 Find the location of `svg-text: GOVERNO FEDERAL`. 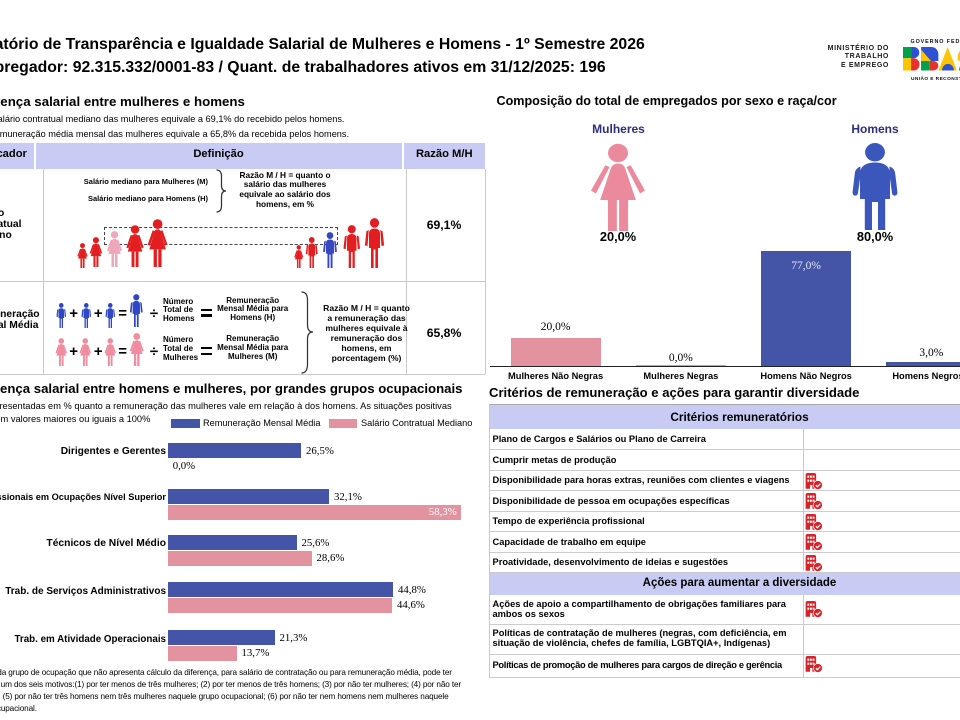

svg-text: GOVERNO FEDERAL is located at coordinates (935, 42).